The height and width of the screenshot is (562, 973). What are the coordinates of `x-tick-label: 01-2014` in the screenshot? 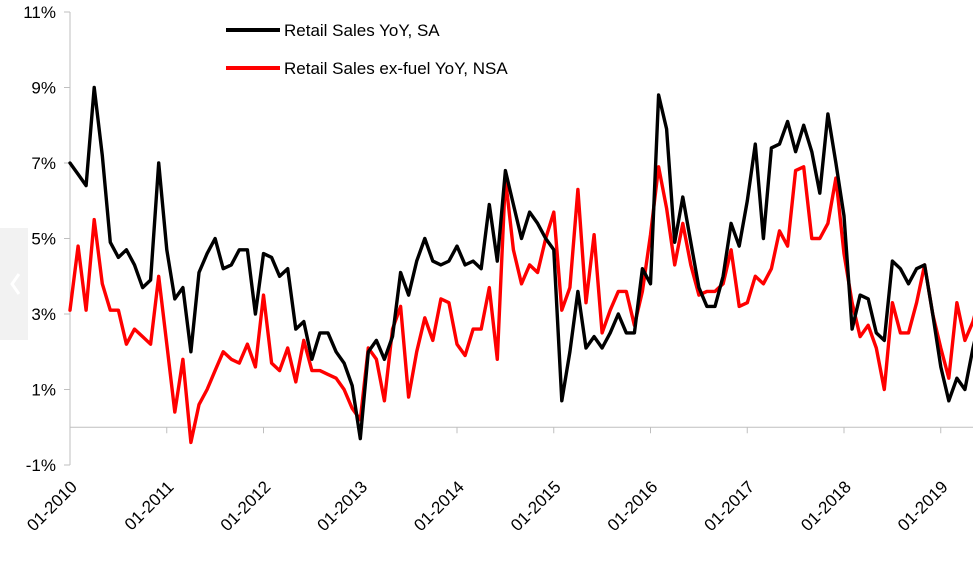 It's located at (439, 506).